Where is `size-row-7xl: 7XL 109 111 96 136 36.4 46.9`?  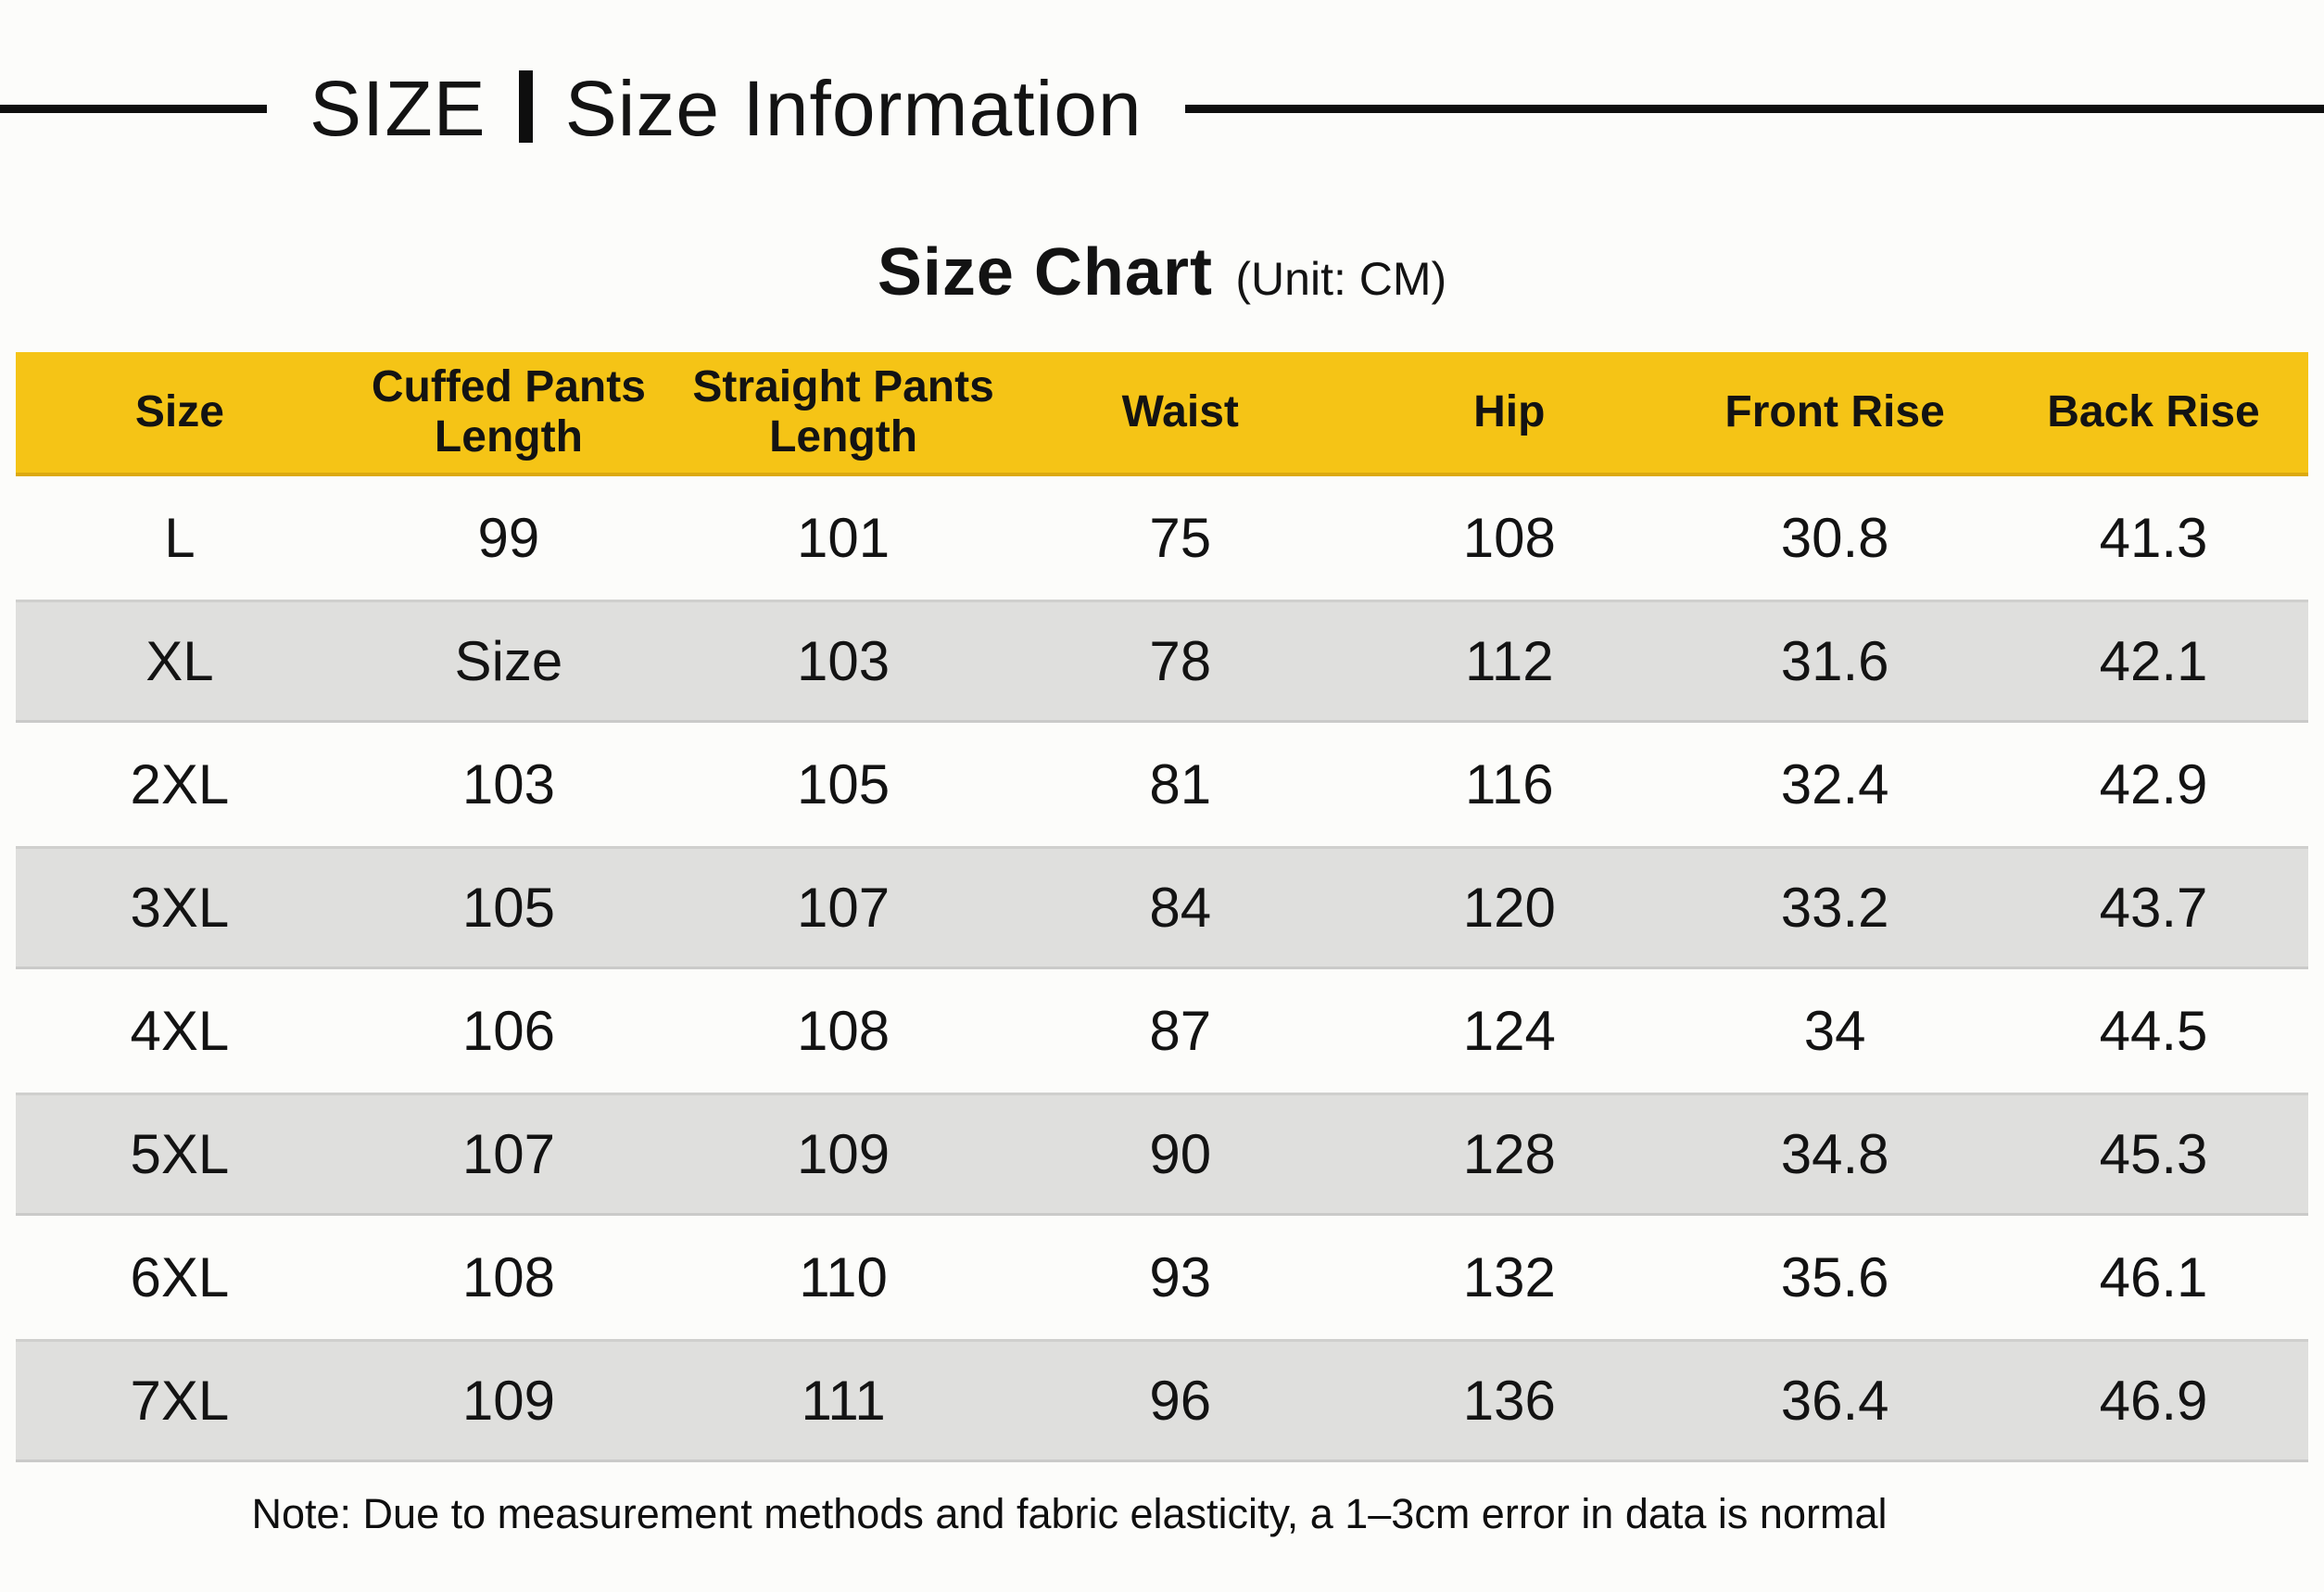
size-row-7xl: 7XL 109 111 96 136 36.4 46.9 is located at coordinates (1162, 1400).